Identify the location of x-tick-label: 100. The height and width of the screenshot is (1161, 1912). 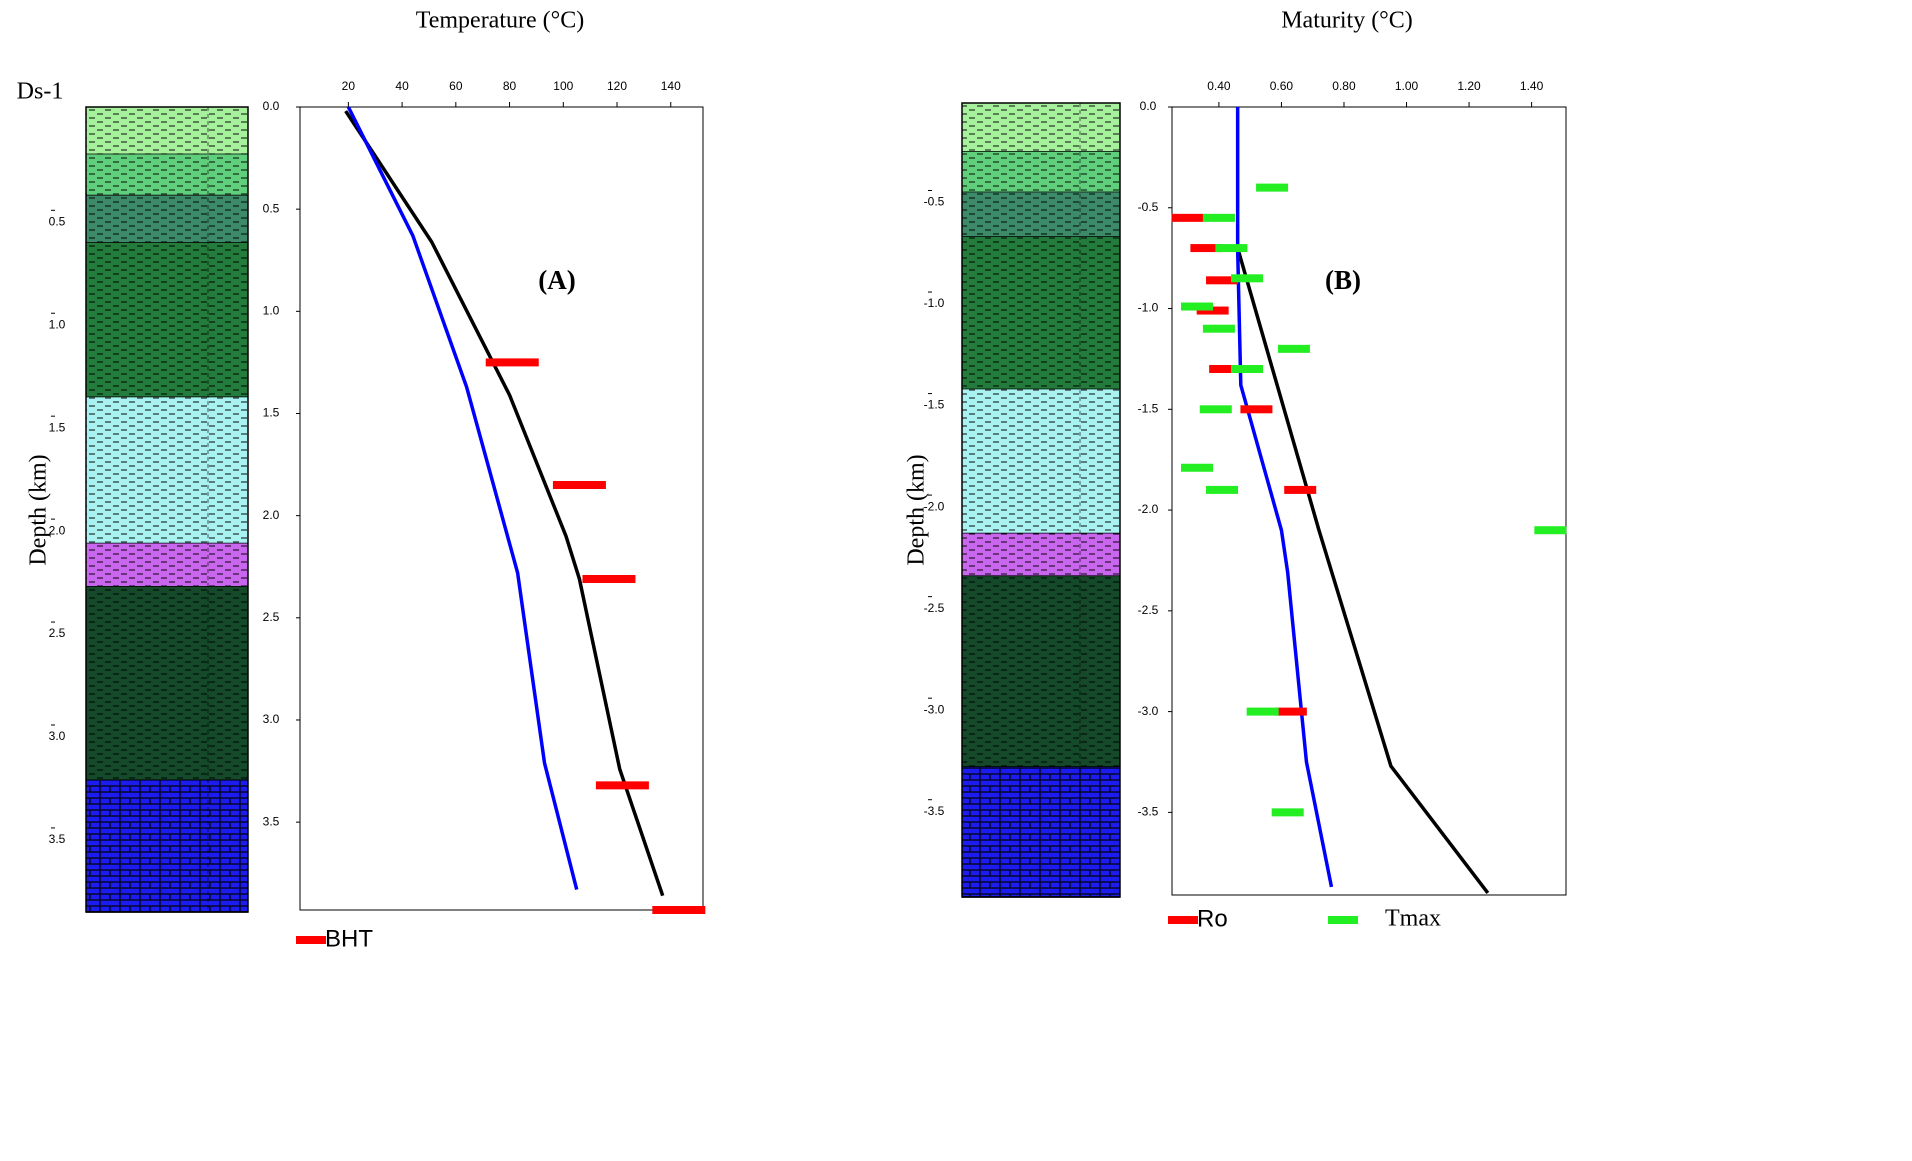
(563, 86).